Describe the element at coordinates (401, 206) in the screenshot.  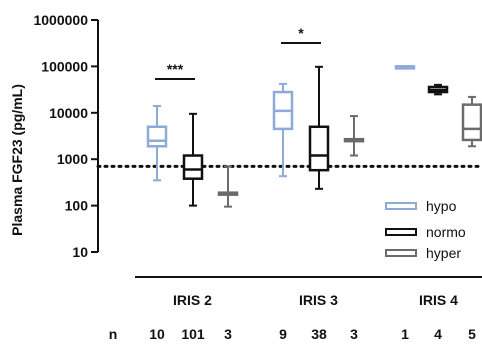
I see `legend-swatch-hypo` at that location.